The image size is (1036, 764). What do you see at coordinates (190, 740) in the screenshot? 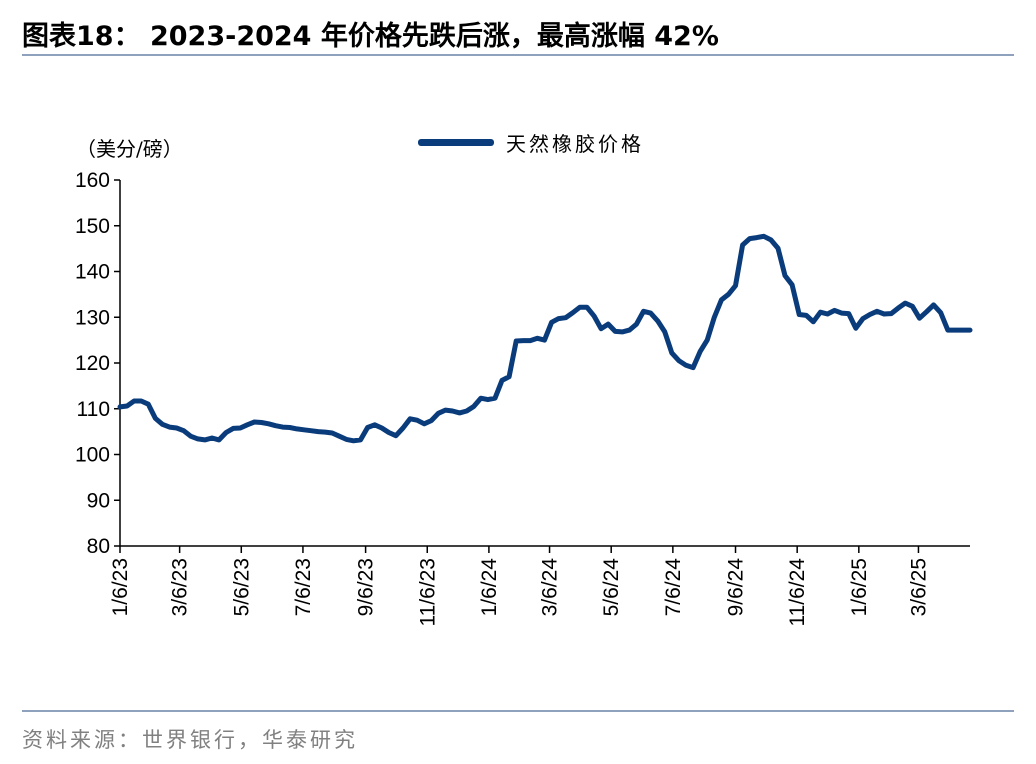
I see `source-note: 资料来源：世界银行，华泰研究` at bounding box center [190, 740].